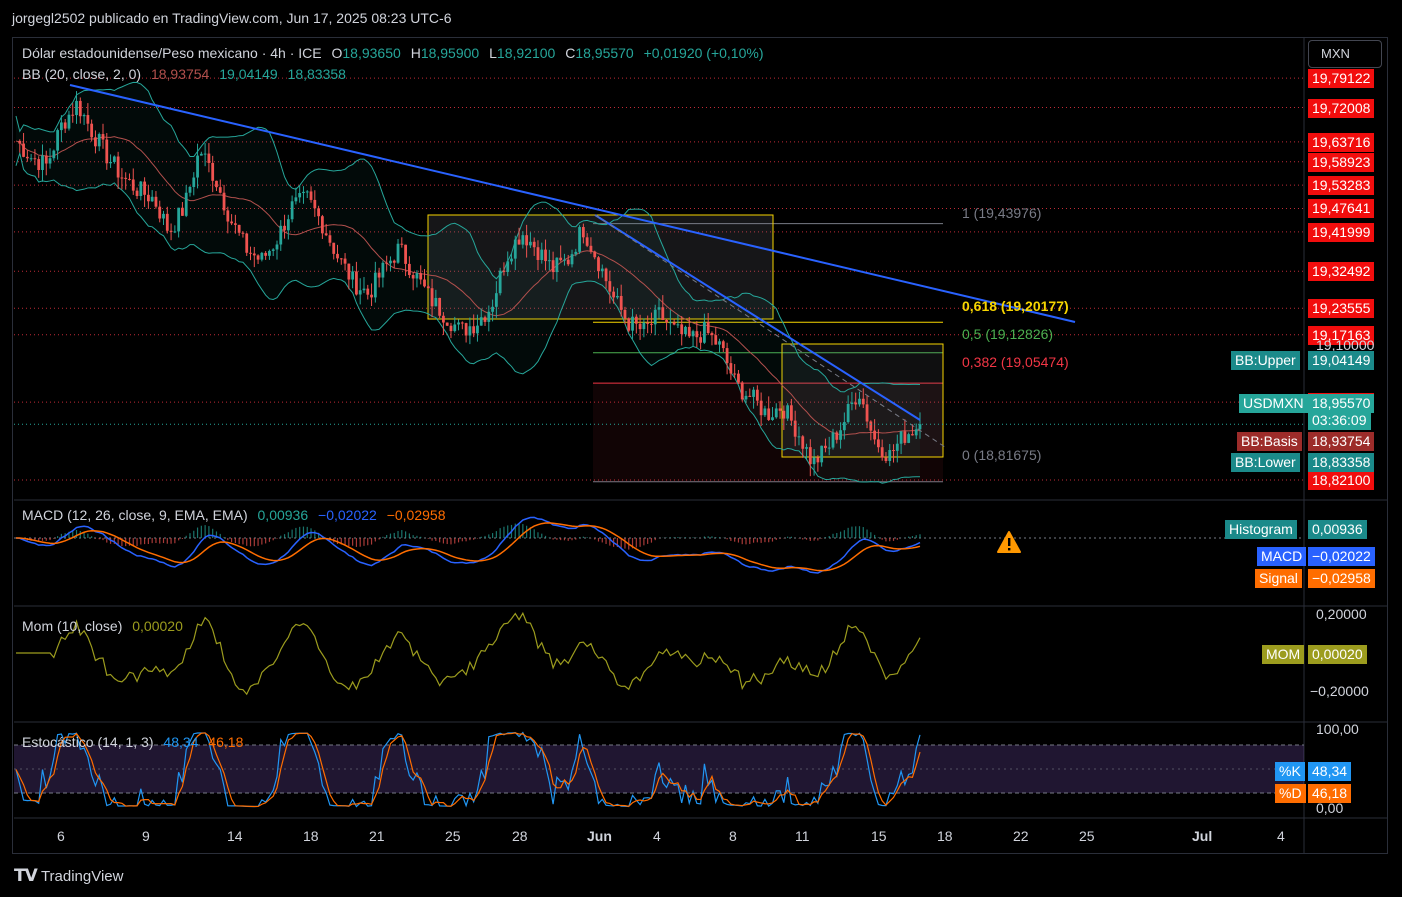 The height and width of the screenshot is (897, 1402). I want to click on price-level-tag: 19,41999, so click(1341, 232).